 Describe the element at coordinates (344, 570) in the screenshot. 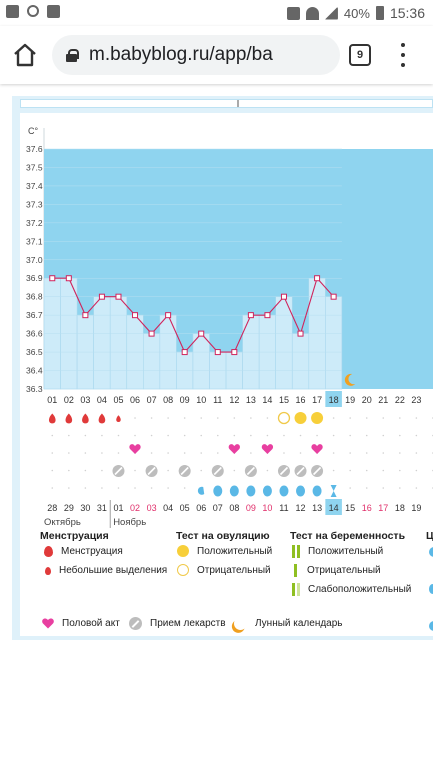

I see `legend-pregnancy-negative-label: Отрицательный` at that location.